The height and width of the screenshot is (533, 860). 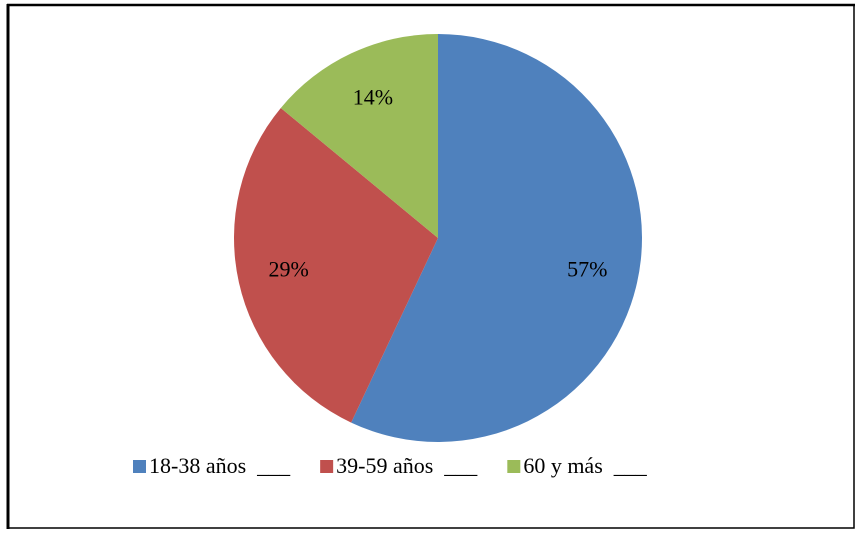 I want to click on legend-label: 18-38 años ___, so click(x=220, y=465).